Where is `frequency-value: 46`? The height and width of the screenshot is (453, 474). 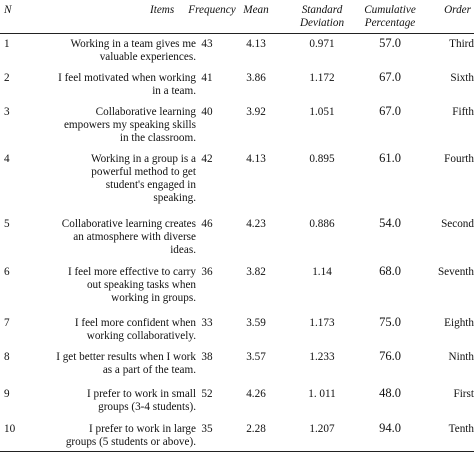 frequency-value: 46 is located at coordinates (207, 224).